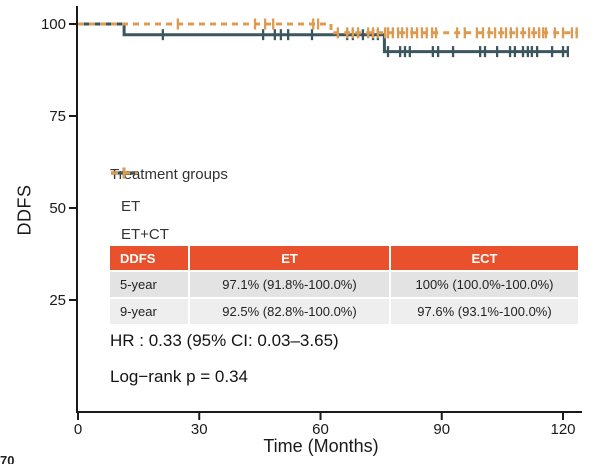 This screenshot has height=464, width=600. Describe the element at coordinates (169, 174) in the screenshot. I see `legend-title: Treatment groups` at that location.